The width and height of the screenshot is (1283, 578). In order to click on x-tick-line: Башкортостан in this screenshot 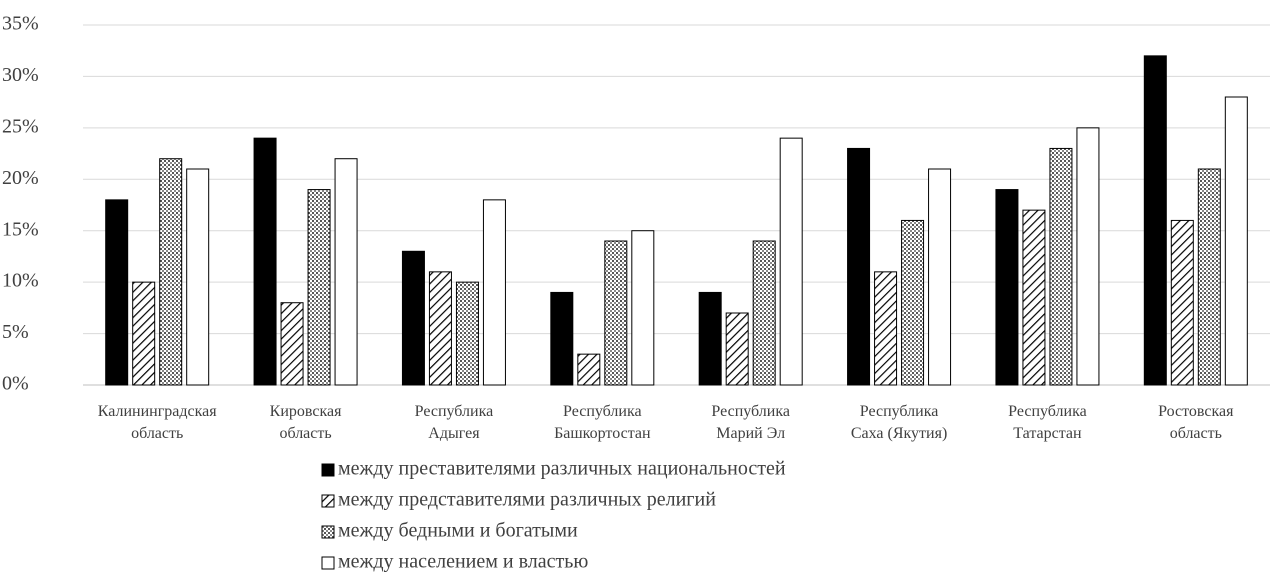, I will do `click(602, 433)`.